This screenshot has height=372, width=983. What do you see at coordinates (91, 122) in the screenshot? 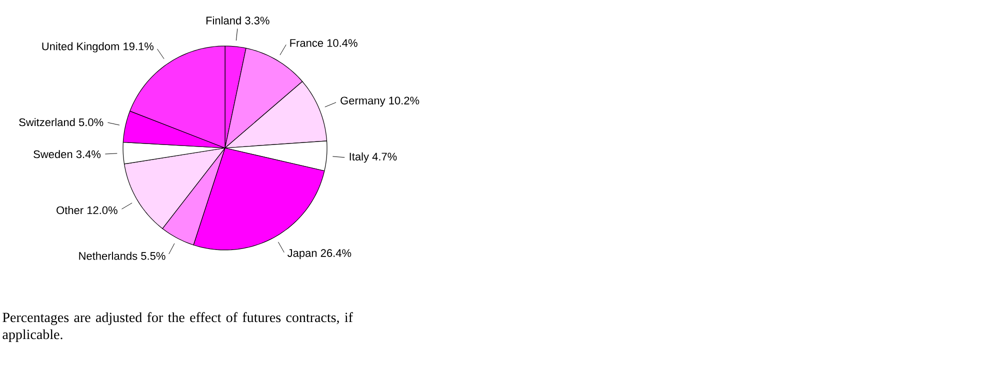
I see `data-label: 5.0%` at bounding box center [91, 122].